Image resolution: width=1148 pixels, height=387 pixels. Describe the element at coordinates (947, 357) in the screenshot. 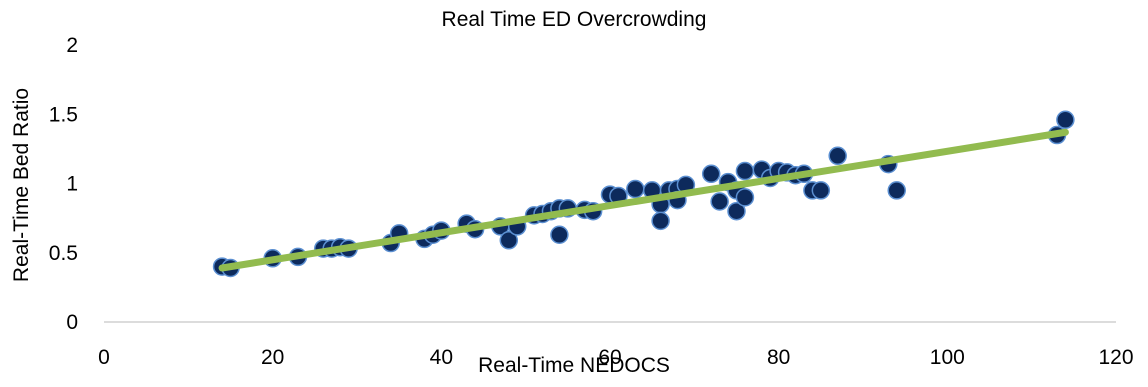

I see `x-tick-label: 100` at that location.